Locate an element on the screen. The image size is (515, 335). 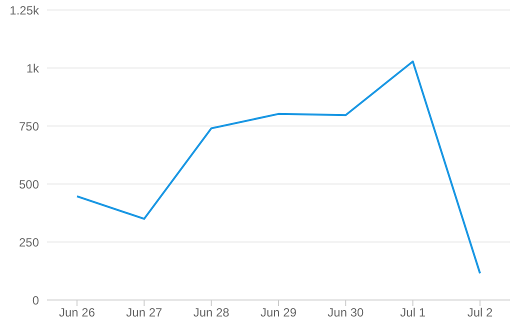
y-tick-label: 500 is located at coordinates (29, 184).